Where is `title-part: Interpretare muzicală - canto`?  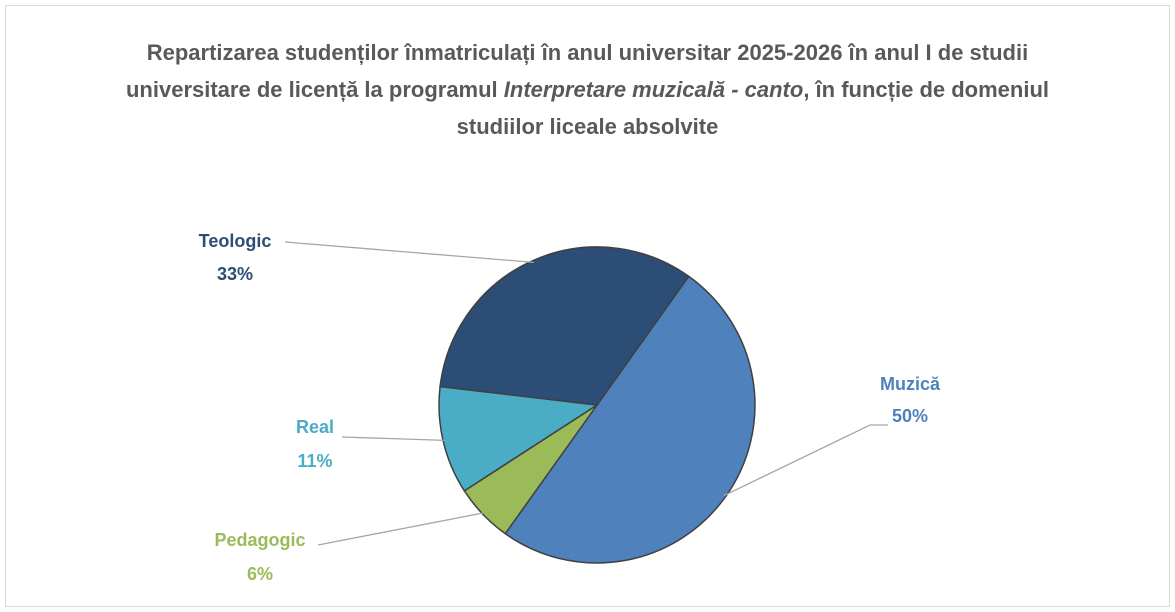
title-part: Interpretare muzicală - canto is located at coordinates (653, 89).